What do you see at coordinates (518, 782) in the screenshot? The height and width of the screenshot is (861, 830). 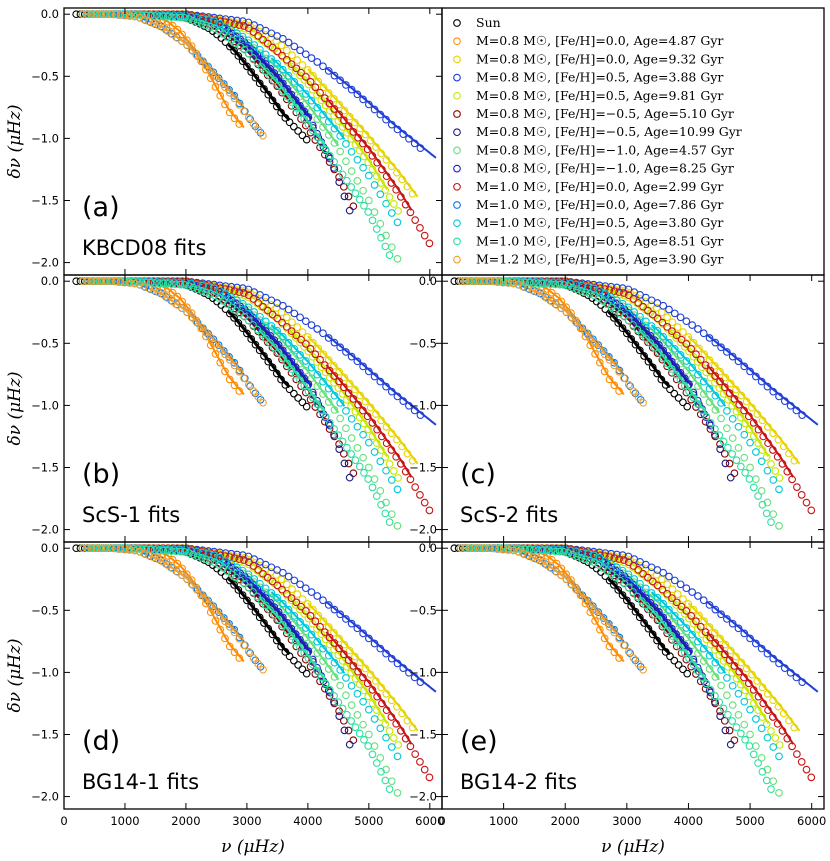 I see `panel-caption: BG14-2 fits` at bounding box center [518, 782].